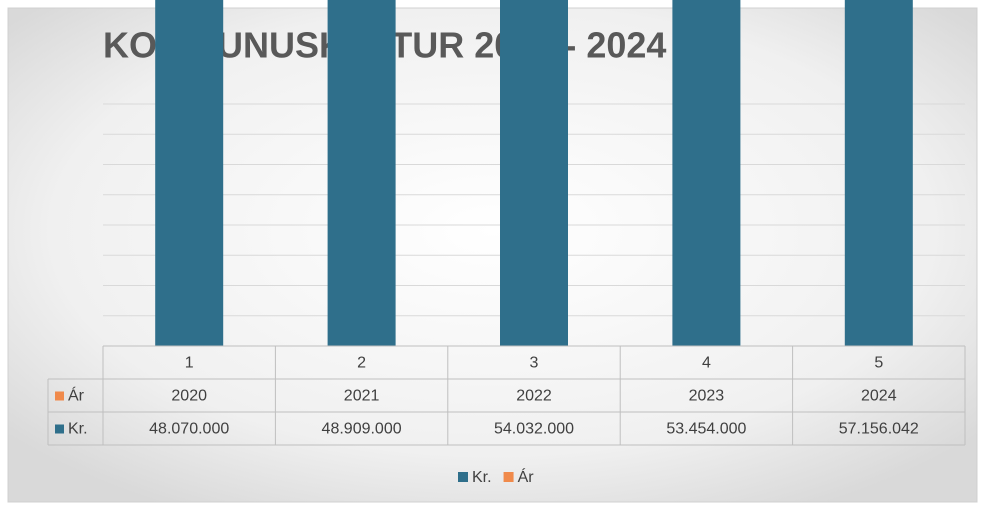 The width and height of the screenshot is (981, 507). What do you see at coordinates (534, 363) in the screenshot?
I see `category-label: 3` at bounding box center [534, 363].